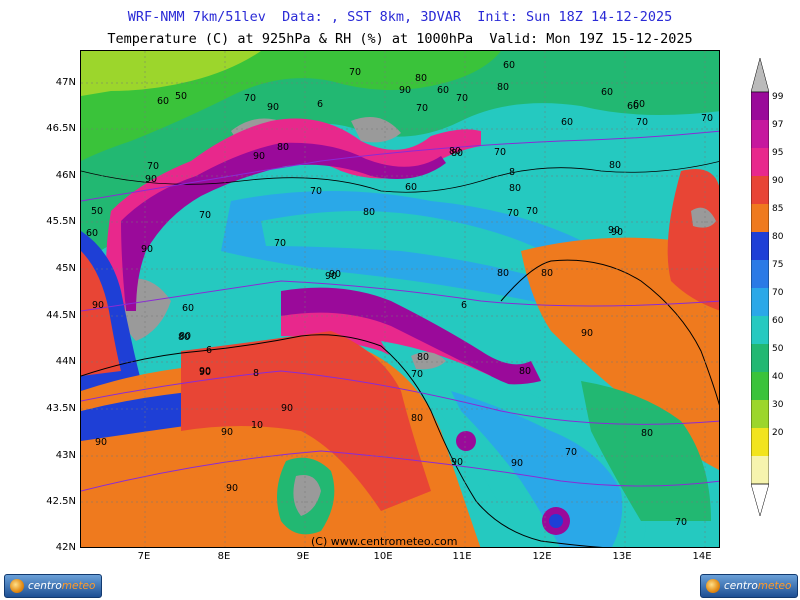  What do you see at coordinates (65, 455) in the screenshot?
I see `lat-label: 43N` at bounding box center [65, 455].